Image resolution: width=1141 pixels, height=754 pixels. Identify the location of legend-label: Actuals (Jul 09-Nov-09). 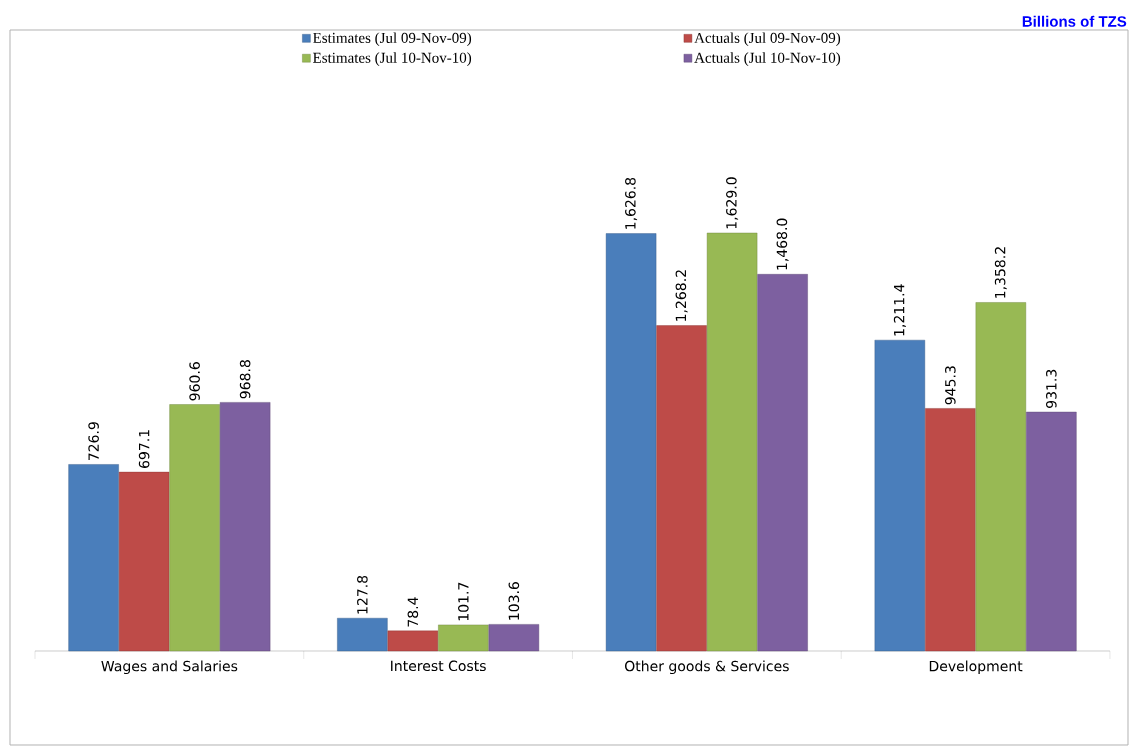
(767, 39).